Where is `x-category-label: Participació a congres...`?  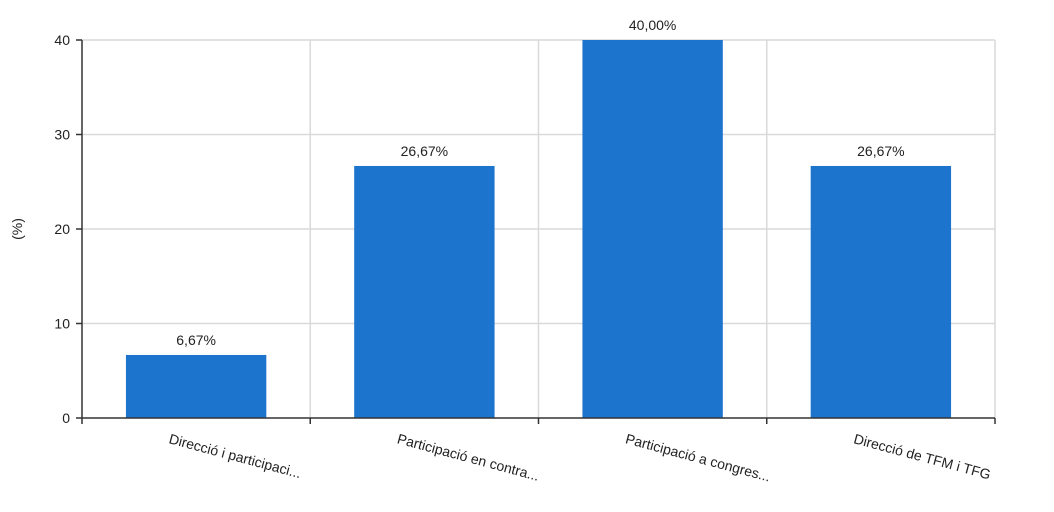
x-category-label: Participació a congres... is located at coordinates (698, 457).